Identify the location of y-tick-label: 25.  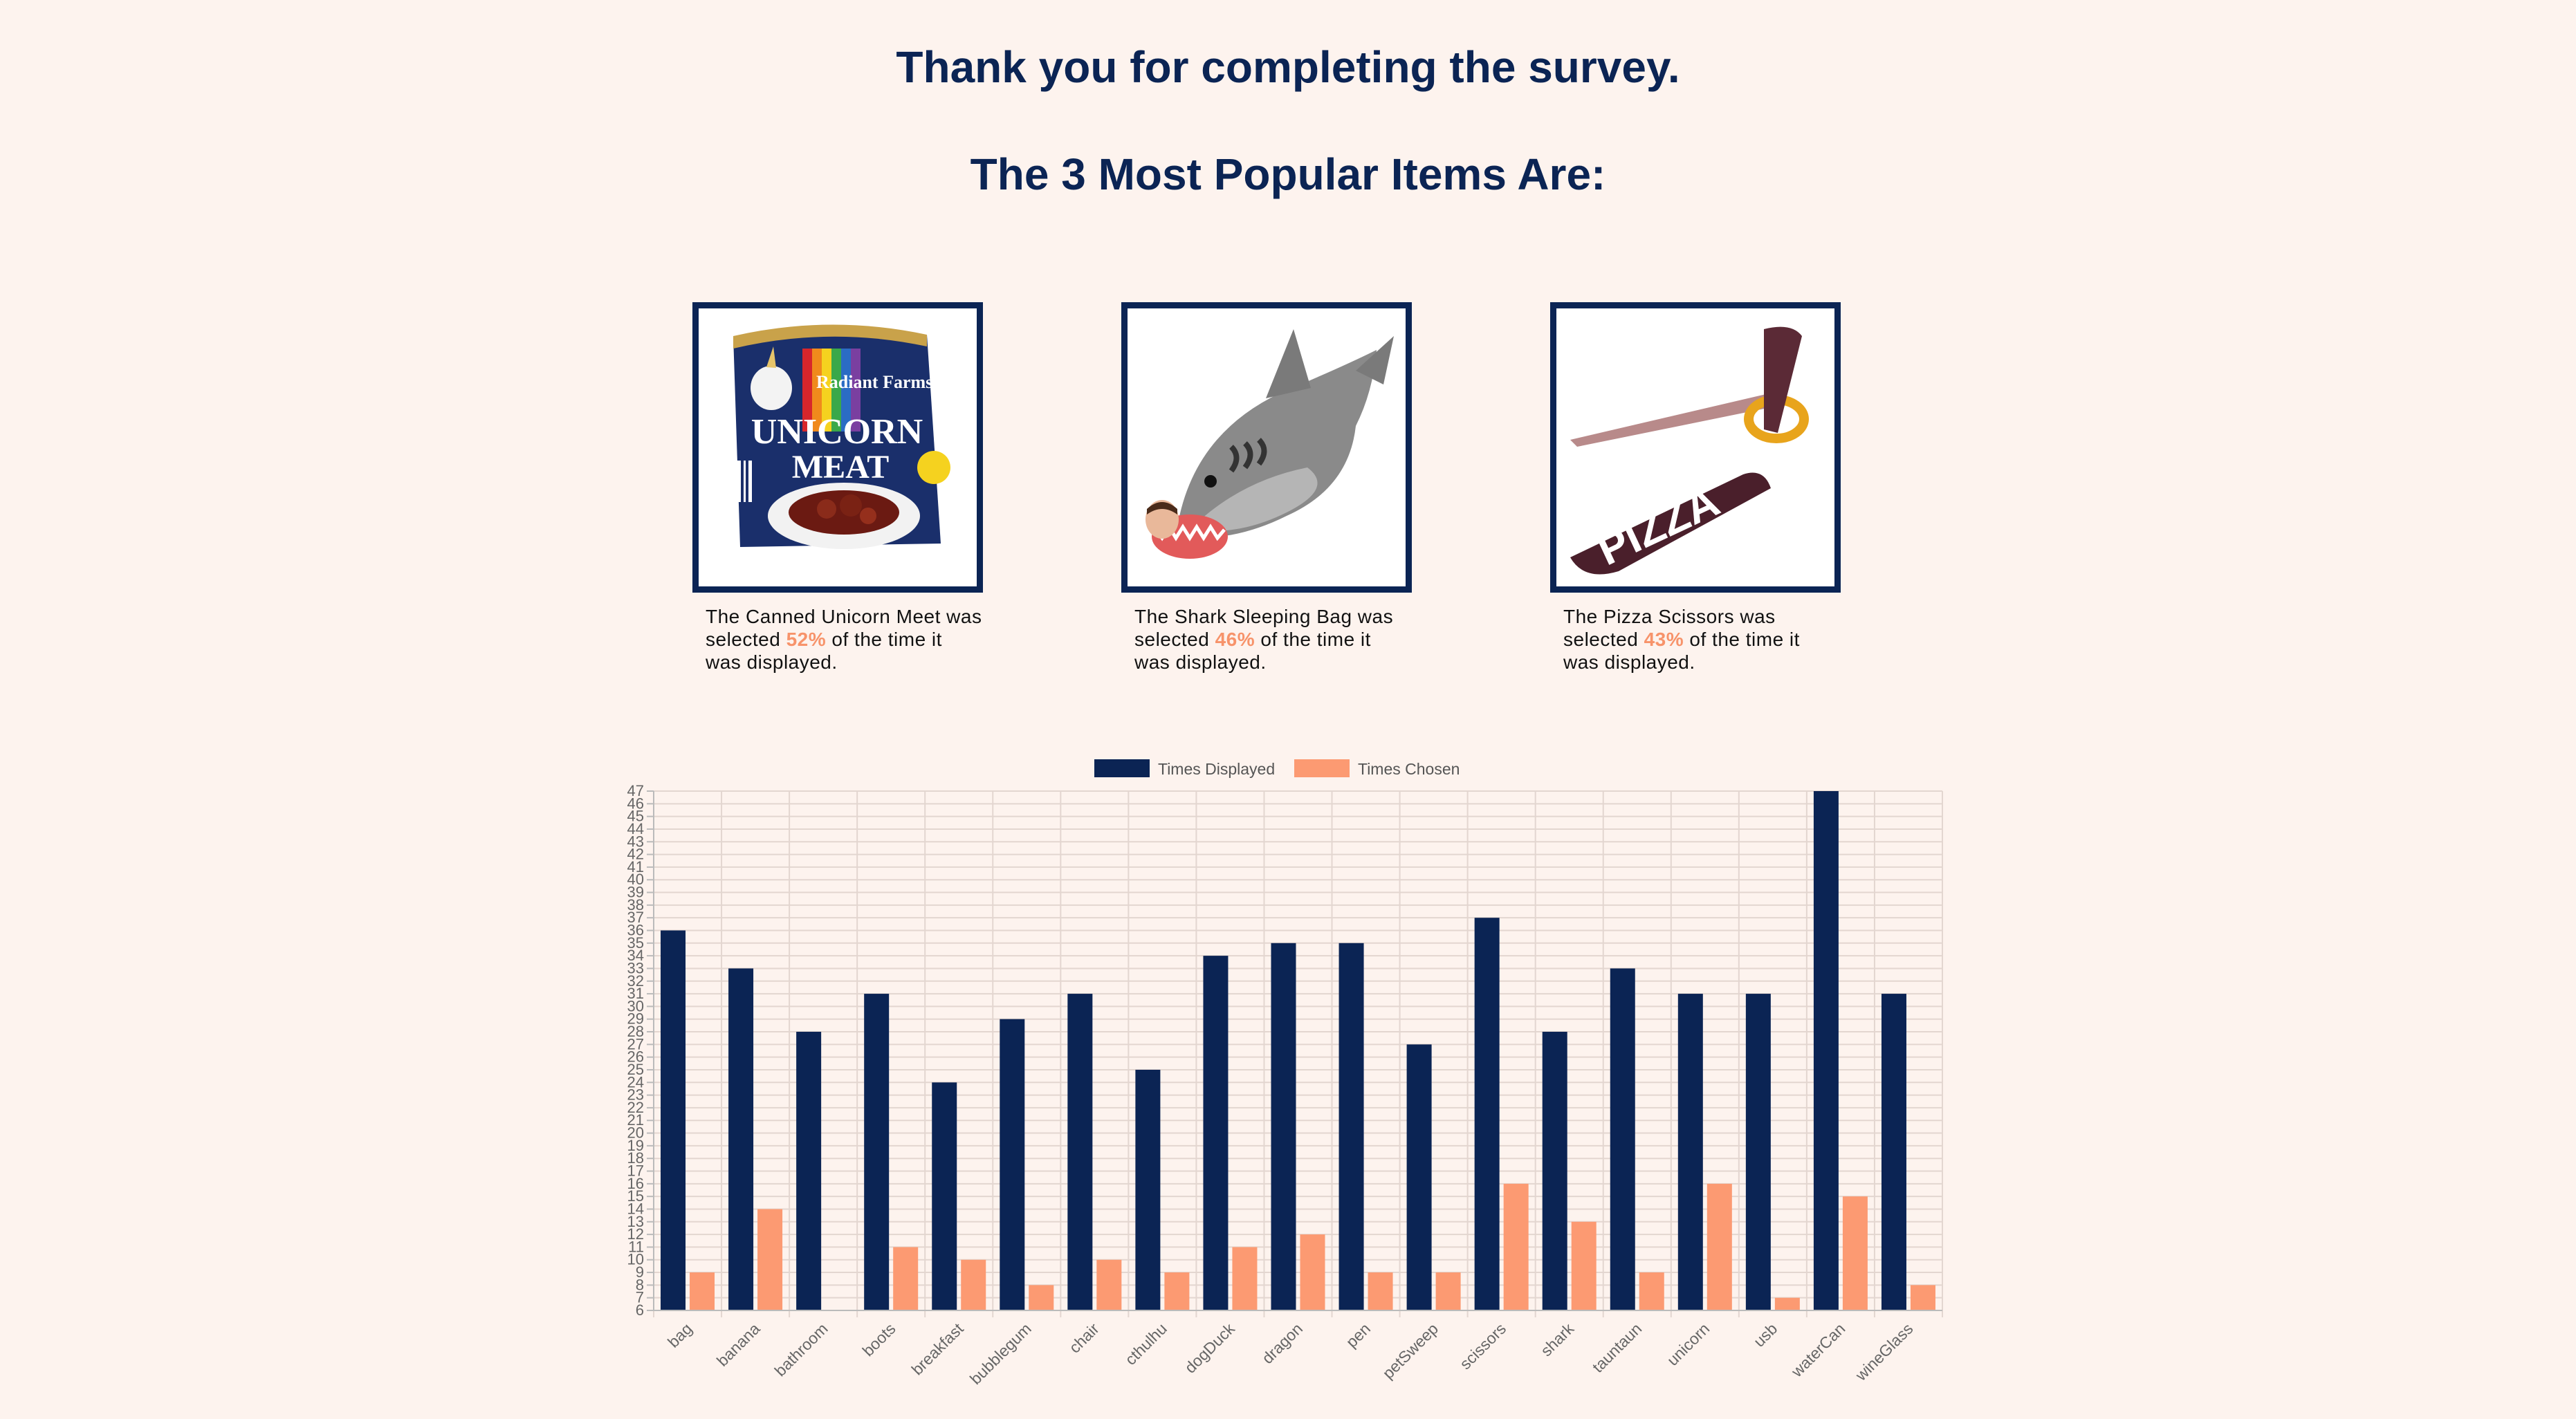
(635, 1069).